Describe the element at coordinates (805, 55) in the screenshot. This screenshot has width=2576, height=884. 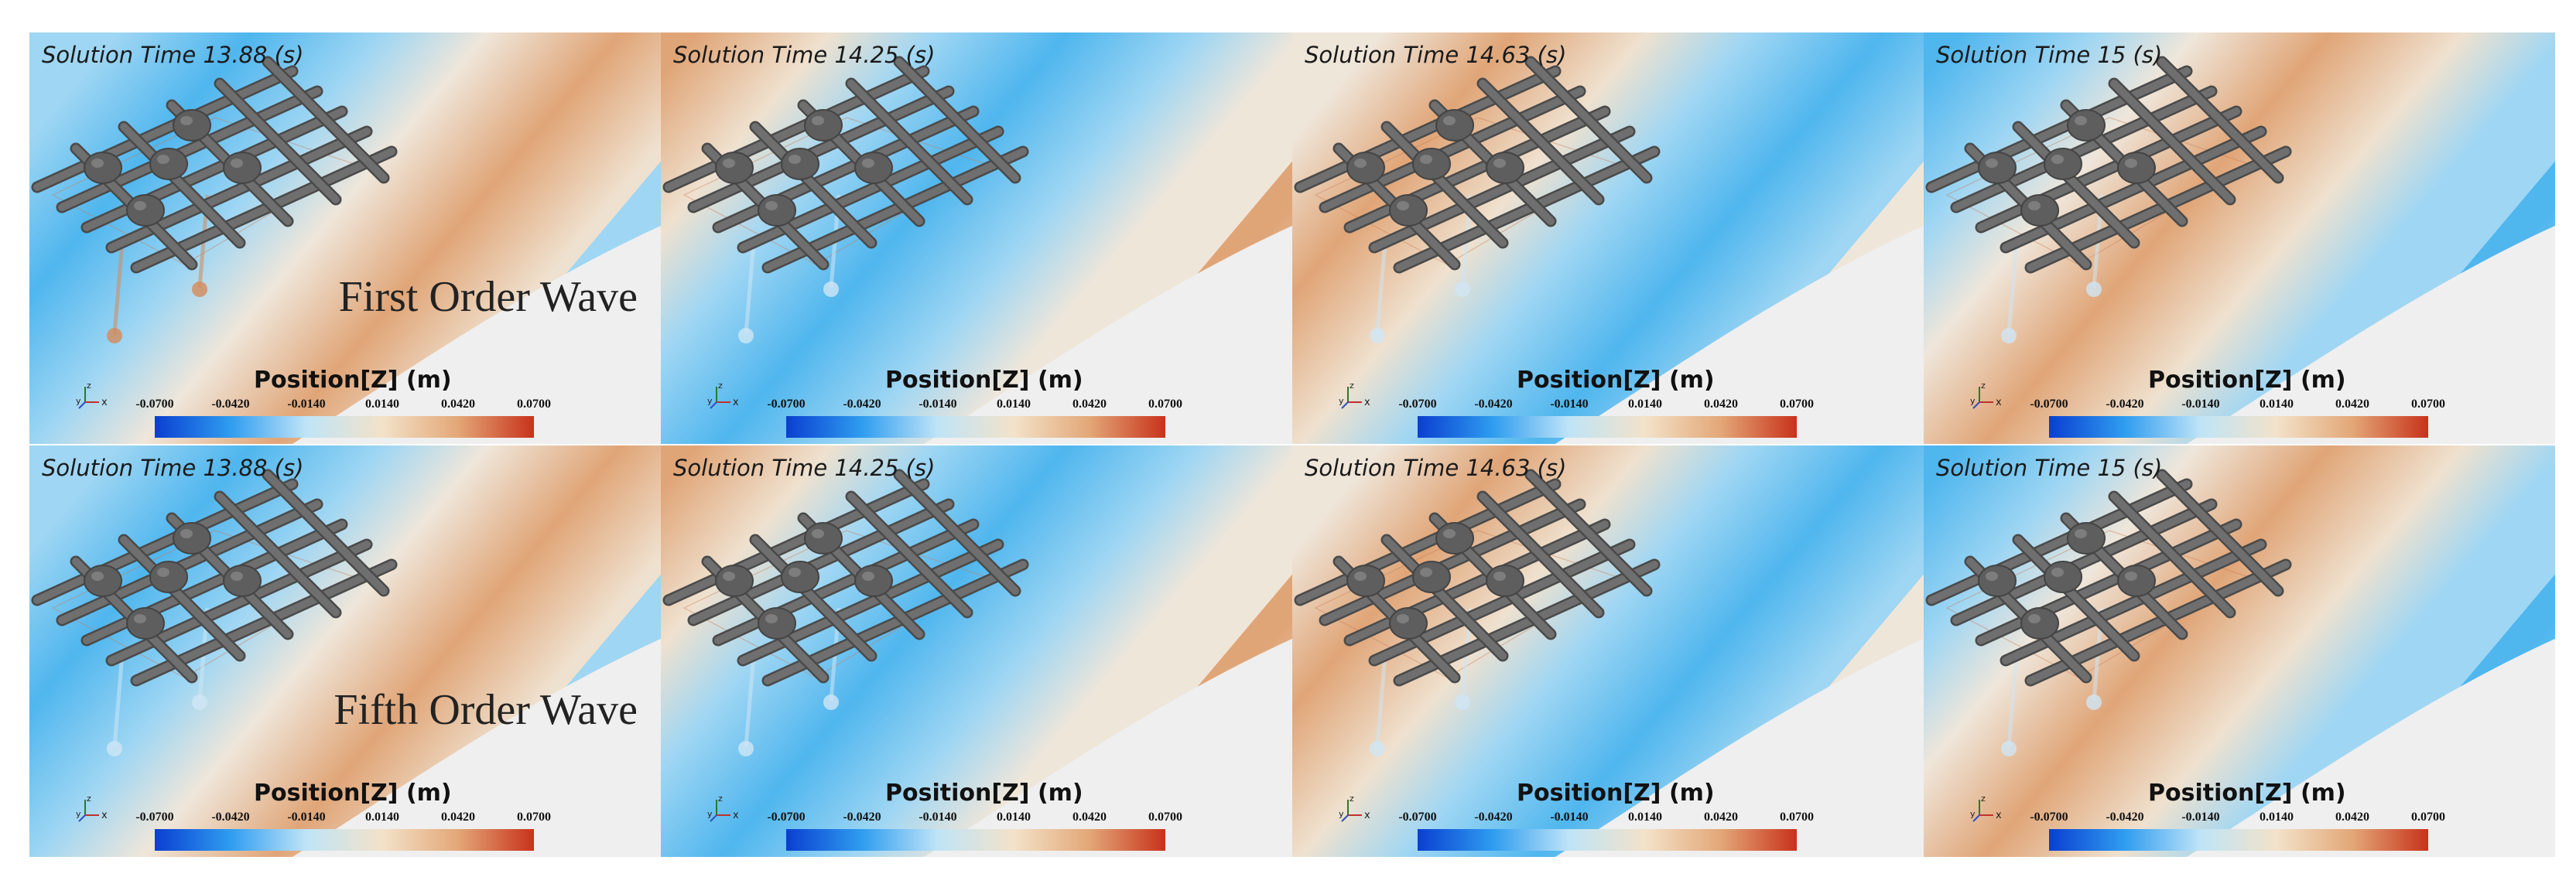
I see `solution-time-label: Solution Time 14.25 (s)` at that location.